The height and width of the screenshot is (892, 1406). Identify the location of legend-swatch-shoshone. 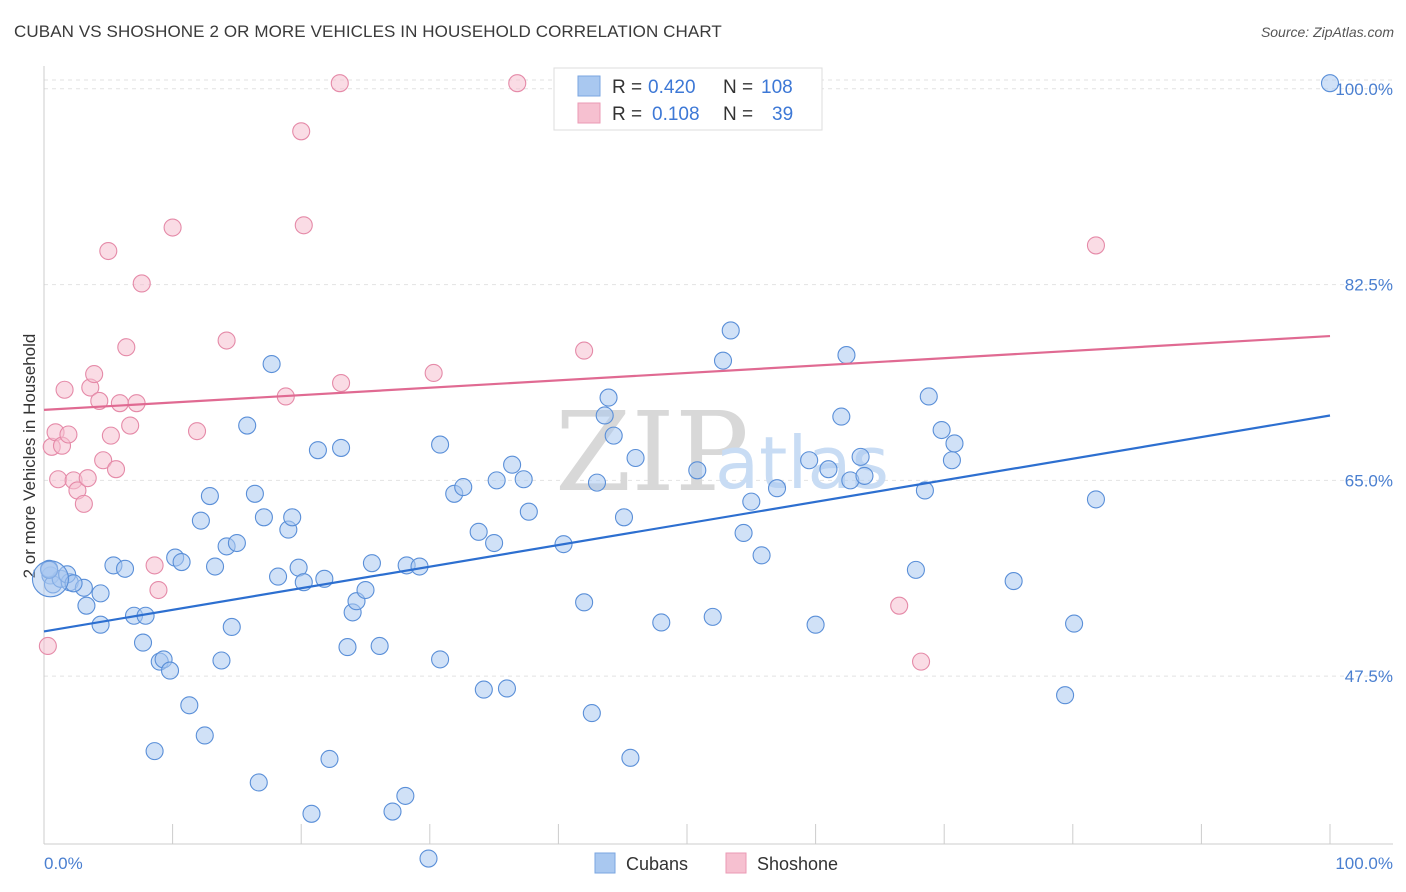
(589, 113).